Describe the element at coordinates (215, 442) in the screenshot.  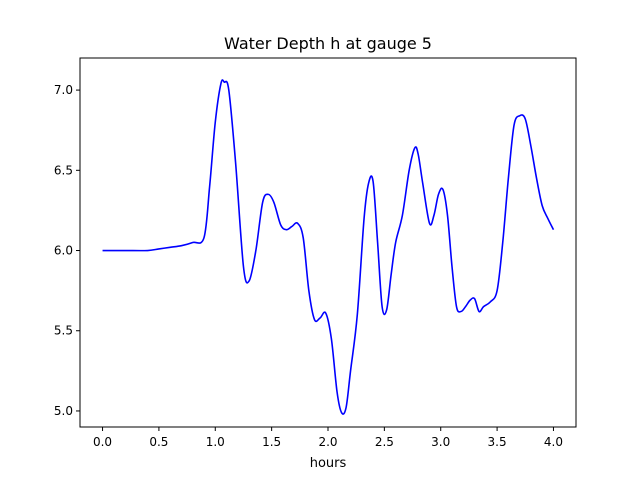
I see `x-tick-label: 1.0` at that location.